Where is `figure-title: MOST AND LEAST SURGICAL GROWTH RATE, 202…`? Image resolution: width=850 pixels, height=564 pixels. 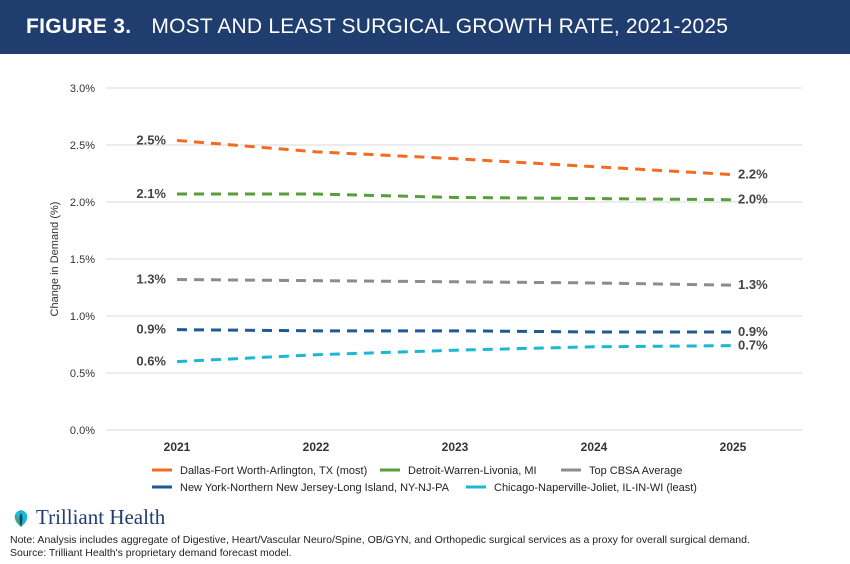 figure-title: MOST AND LEAST SURGICAL GROWTH RATE, 202… is located at coordinates (440, 26).